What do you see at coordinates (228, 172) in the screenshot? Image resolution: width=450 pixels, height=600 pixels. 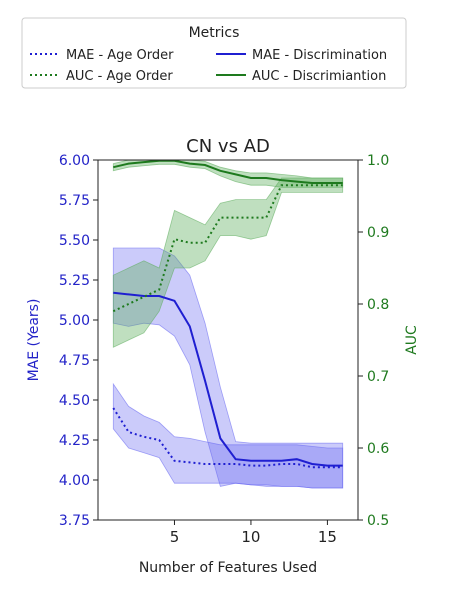 I see `line-auc-discrimiantion` at bounding box center [228, 172].